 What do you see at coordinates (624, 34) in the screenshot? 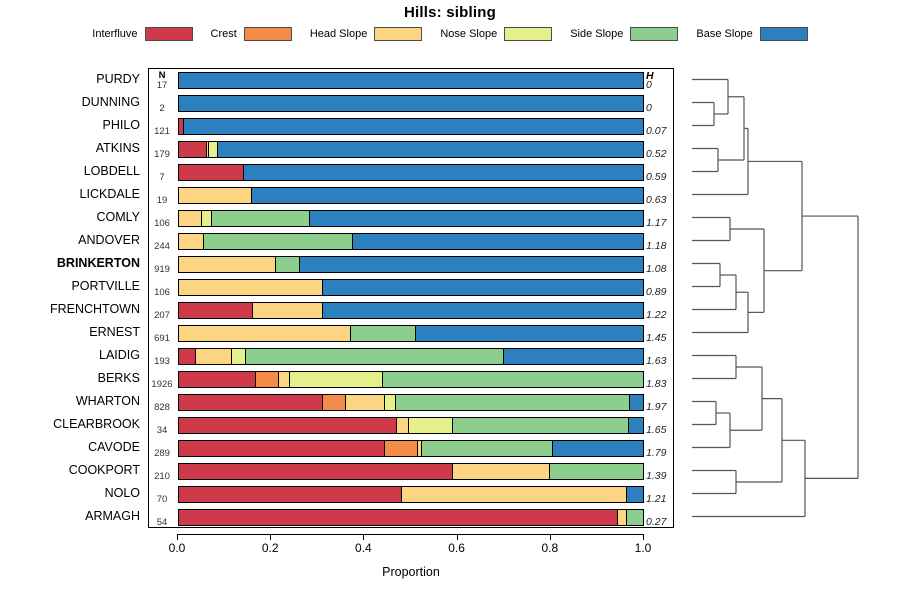
I see `legend-item-side-slope: Side Slope` at bounding box center [624, 34].